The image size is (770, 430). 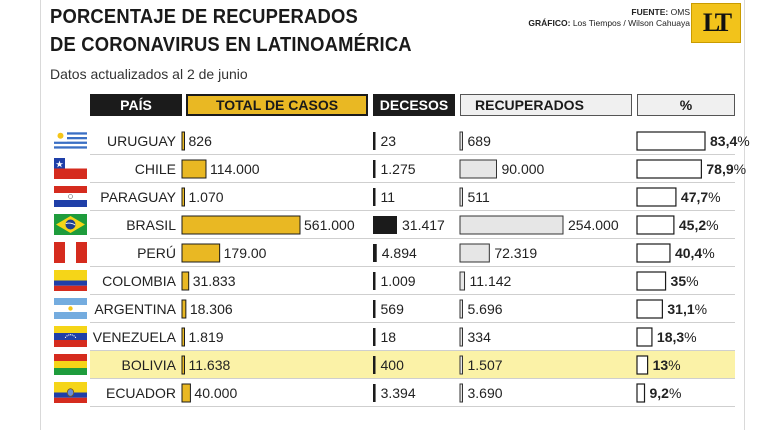 What do you see at coordinates (692, 225) in the screenshot?
I see `percent-number: 45,2` at bounding box center [692, 225].